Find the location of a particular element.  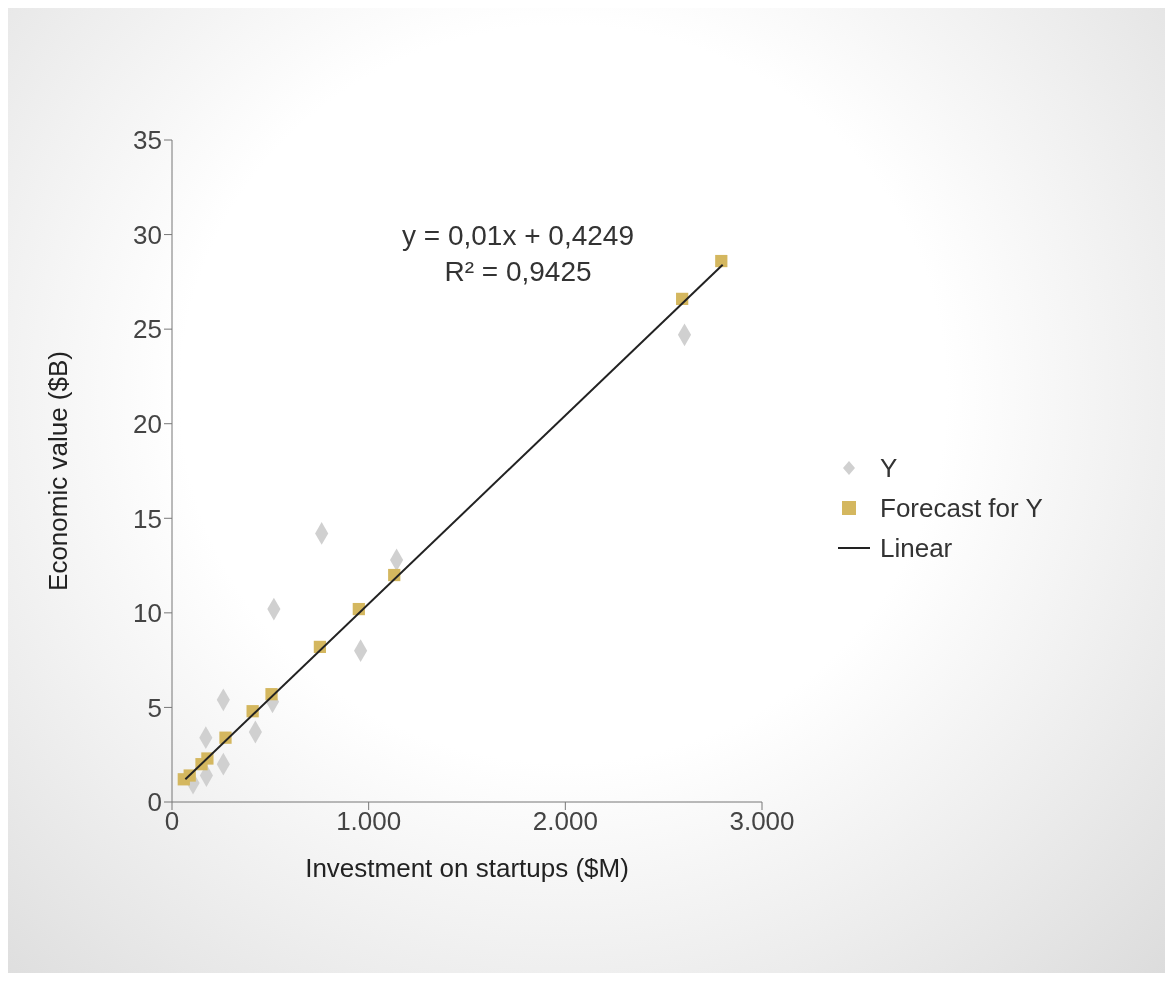

x-tick-label: 1.000 is located at coordinates (369, 821).